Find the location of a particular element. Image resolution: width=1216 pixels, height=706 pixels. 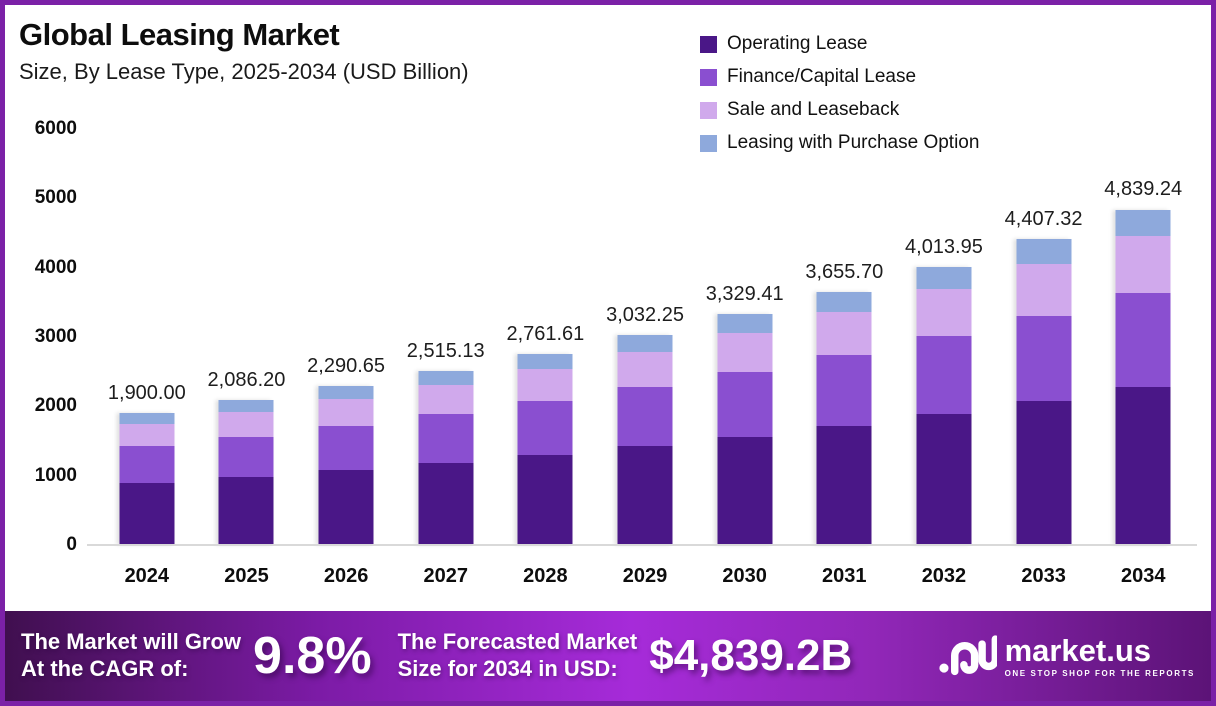

x-axis-label-2030: 2030 is located at coordinates (744, 576).